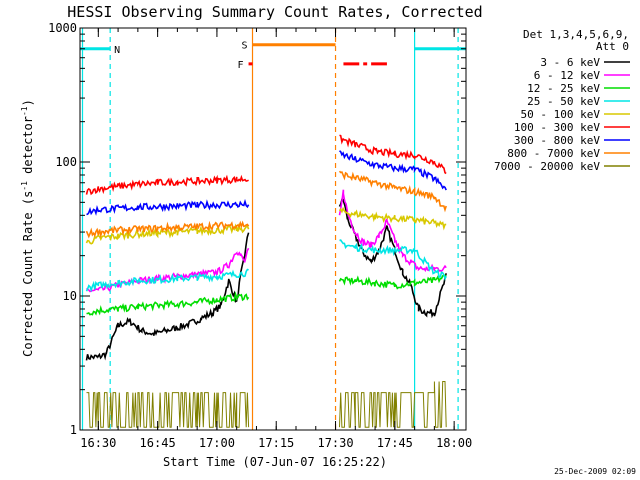 The image size is (640, 480). What do you see at coordinates (66, 162) in the screenshot?
I see `y-tick-label-2: 100` at bounding box center [66, 162].